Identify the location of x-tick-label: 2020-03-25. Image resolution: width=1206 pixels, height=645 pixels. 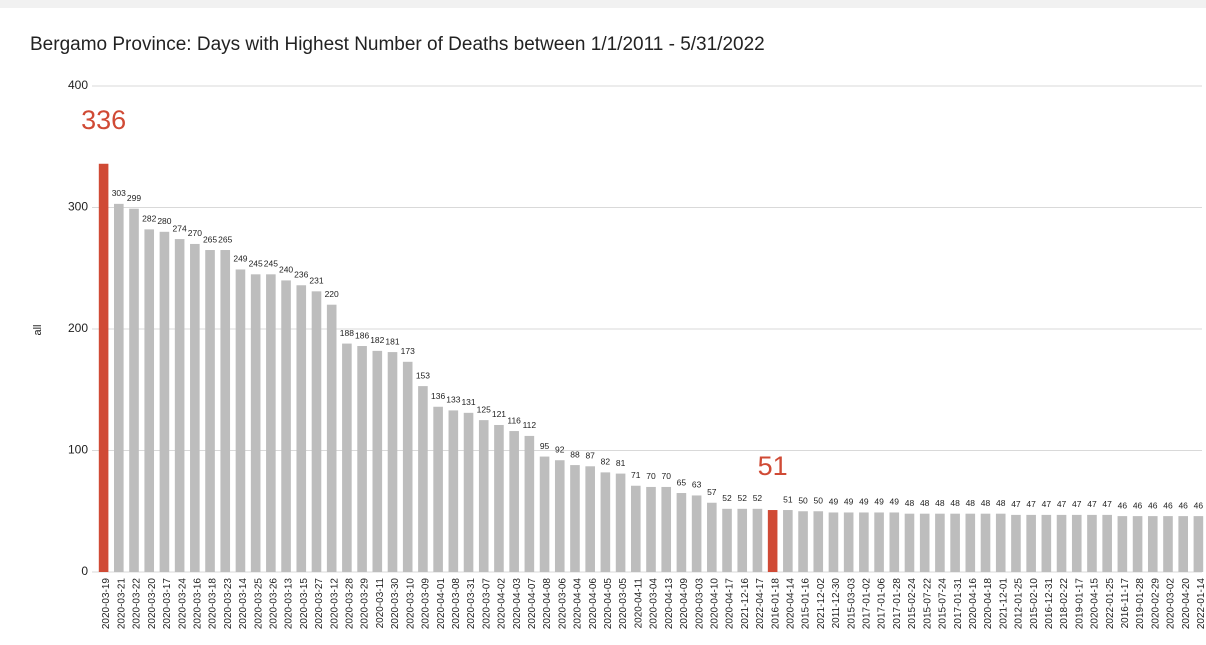
(258, 604).